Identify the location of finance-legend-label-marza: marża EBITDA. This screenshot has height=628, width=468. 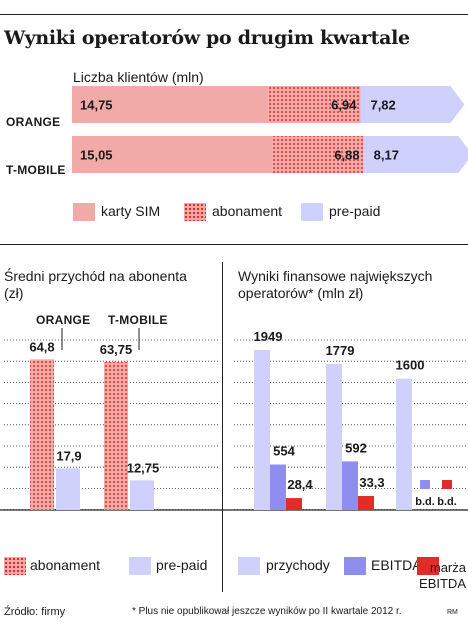
(442, 575).